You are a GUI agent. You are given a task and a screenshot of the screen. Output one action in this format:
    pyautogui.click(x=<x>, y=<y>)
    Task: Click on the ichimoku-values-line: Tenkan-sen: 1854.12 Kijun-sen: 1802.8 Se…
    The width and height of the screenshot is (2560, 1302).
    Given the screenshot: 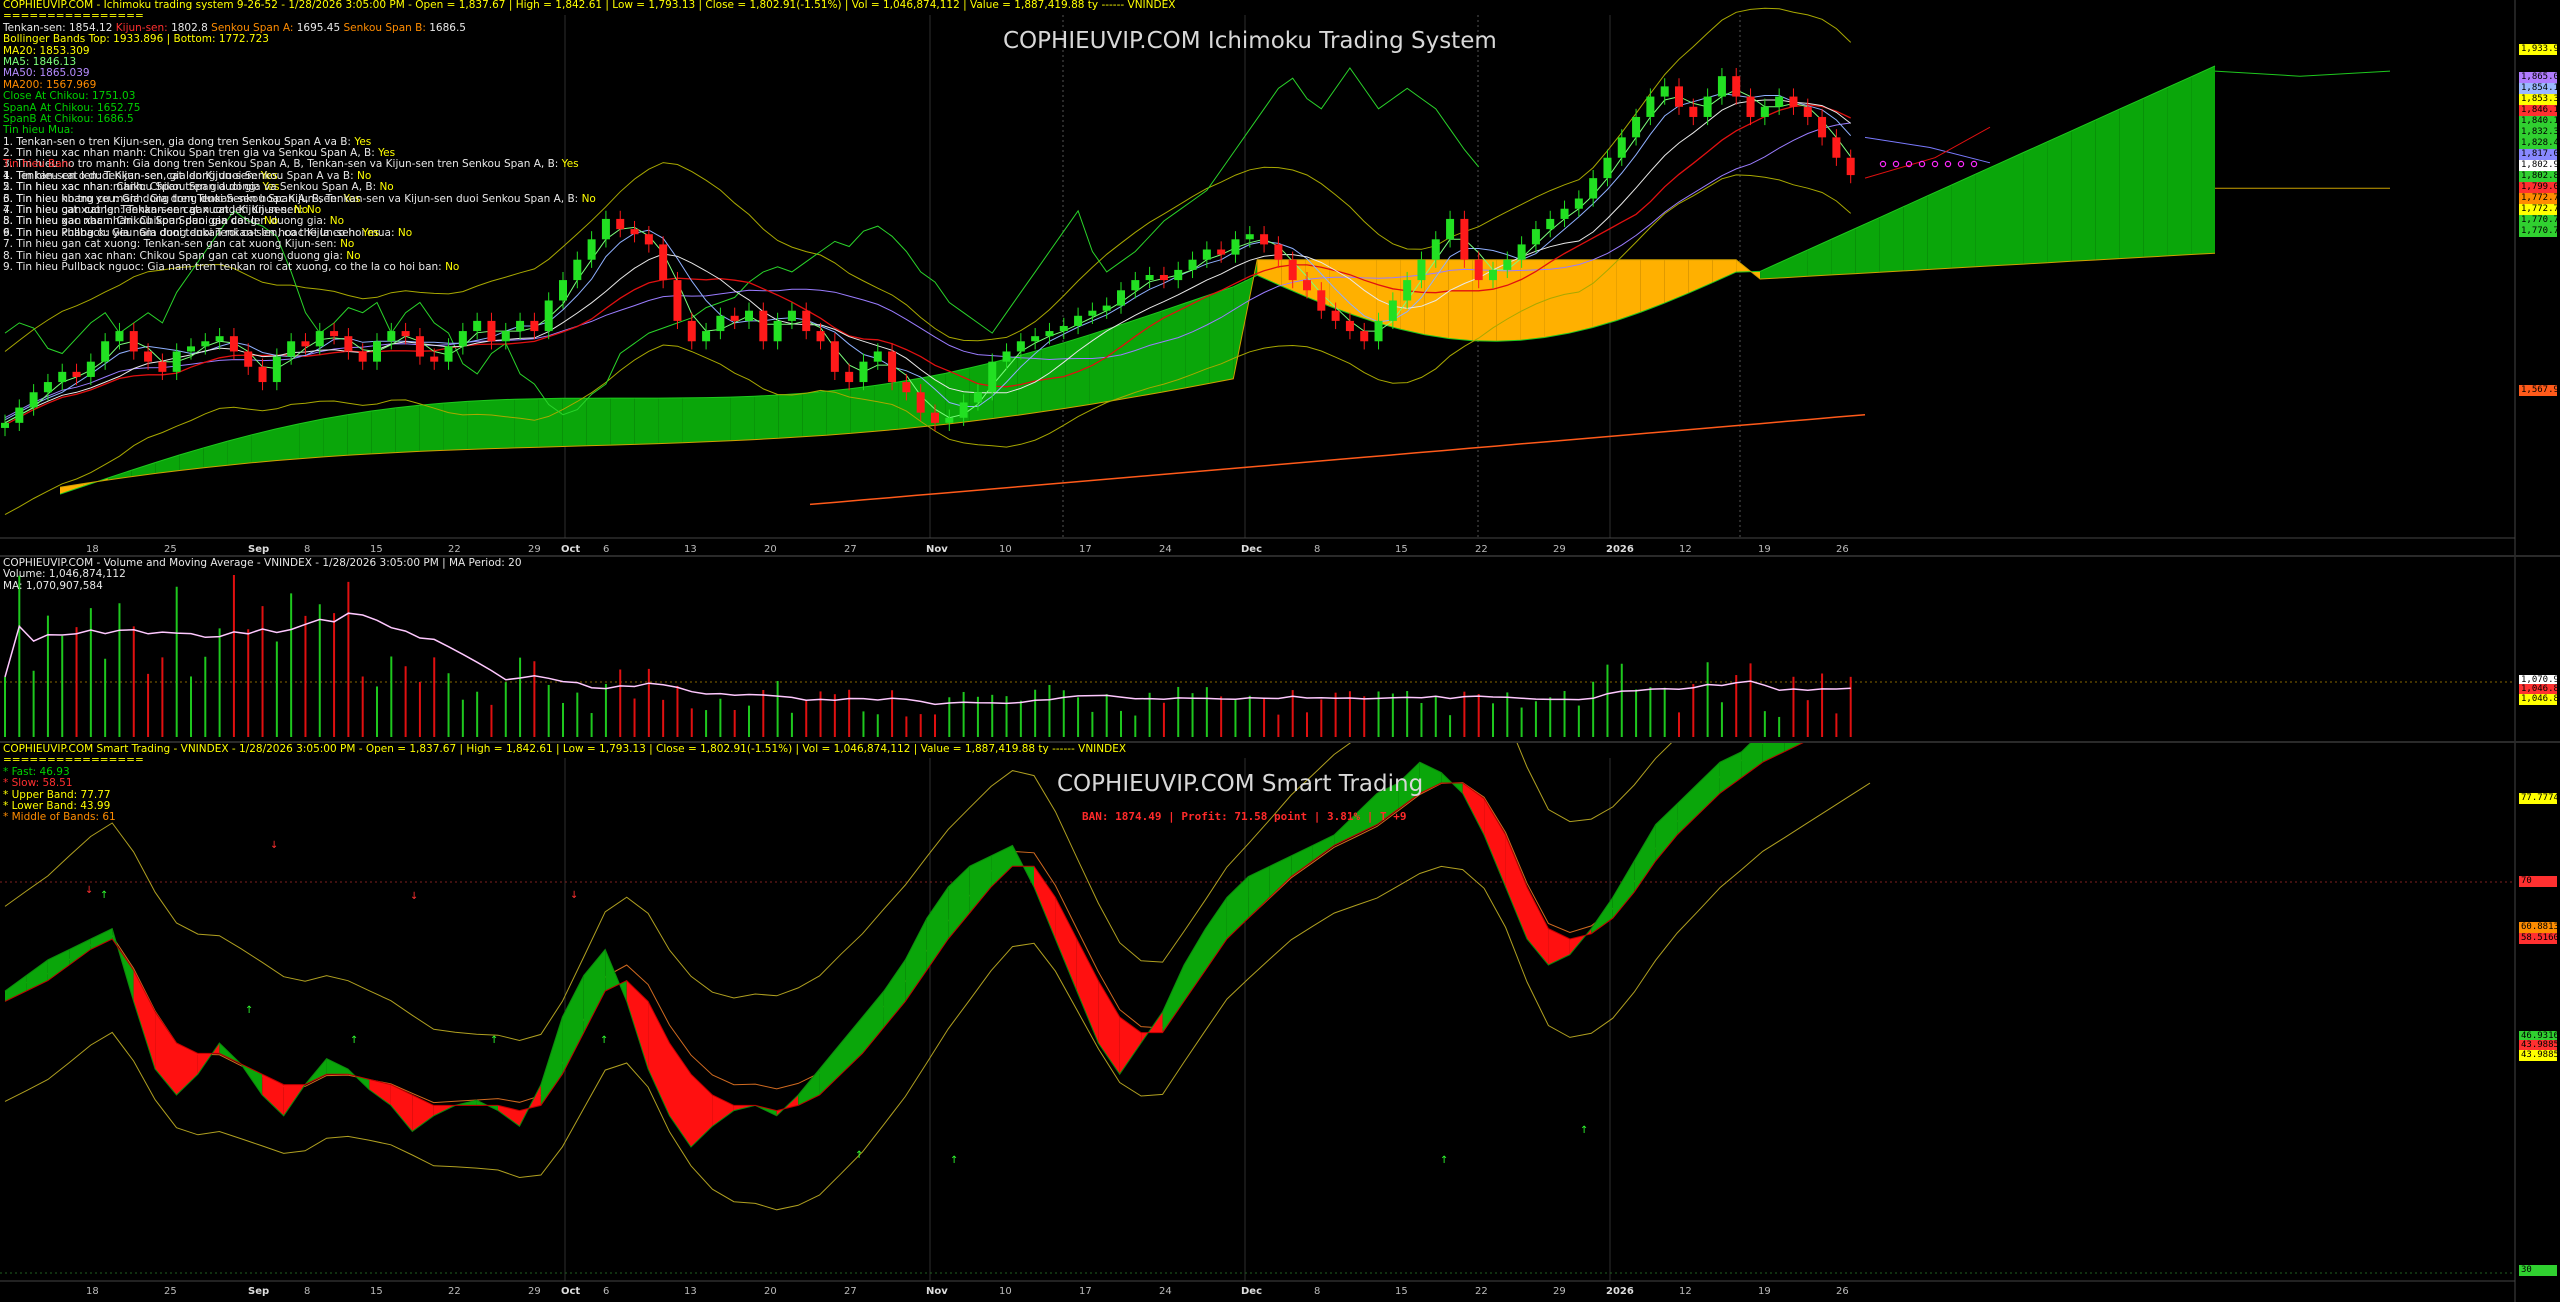 What is the action you would take?
    pyautogui.click(x=589, y=27)
    